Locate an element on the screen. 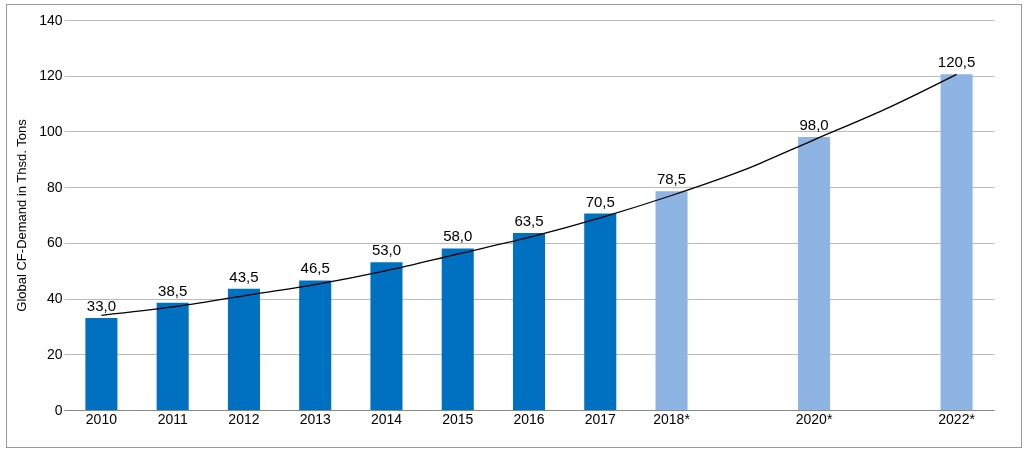 This screenshot has height=456, width=1032. data-label: 98,0 is located at coordinates (814, 124).